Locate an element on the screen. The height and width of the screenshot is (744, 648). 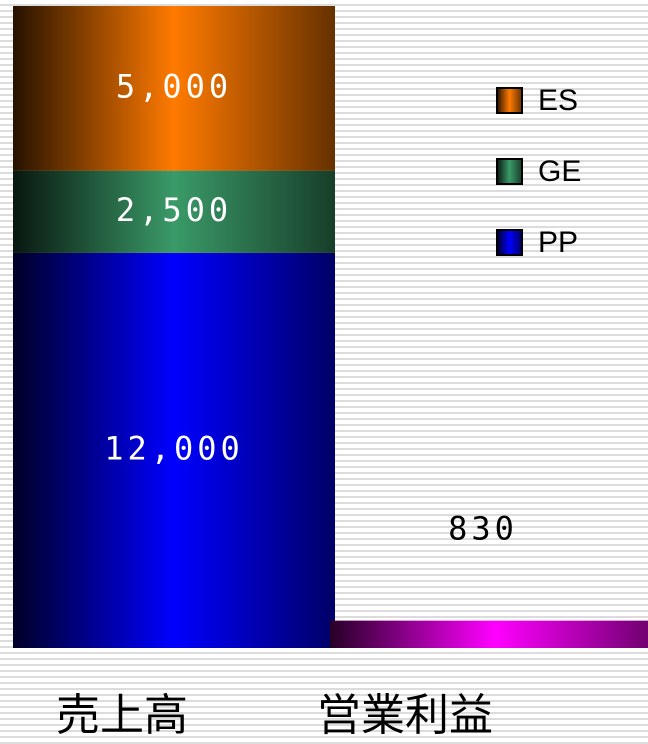
data-label: 5,000 is located at coordinates (174, 86).